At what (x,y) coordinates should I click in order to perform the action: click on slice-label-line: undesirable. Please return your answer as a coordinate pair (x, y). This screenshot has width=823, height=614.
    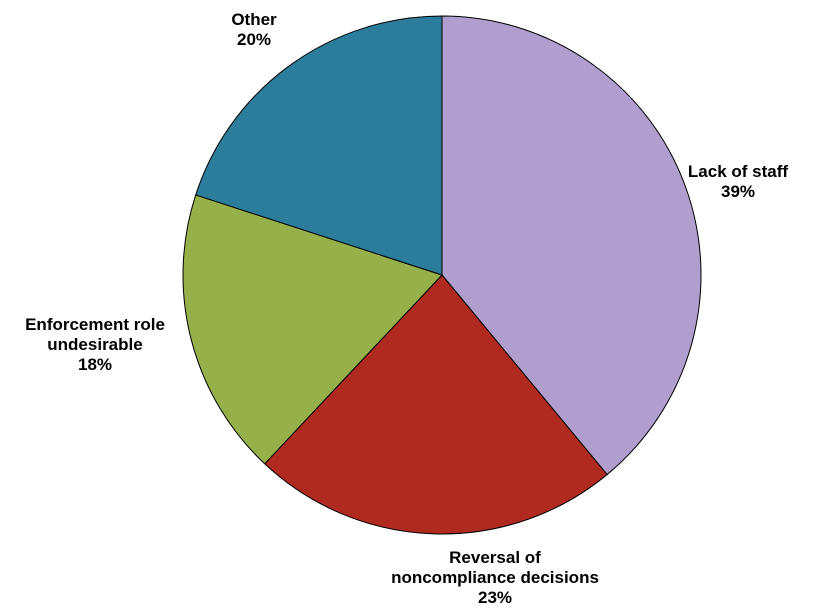
    Looking at the image, I should click on (94, 344).